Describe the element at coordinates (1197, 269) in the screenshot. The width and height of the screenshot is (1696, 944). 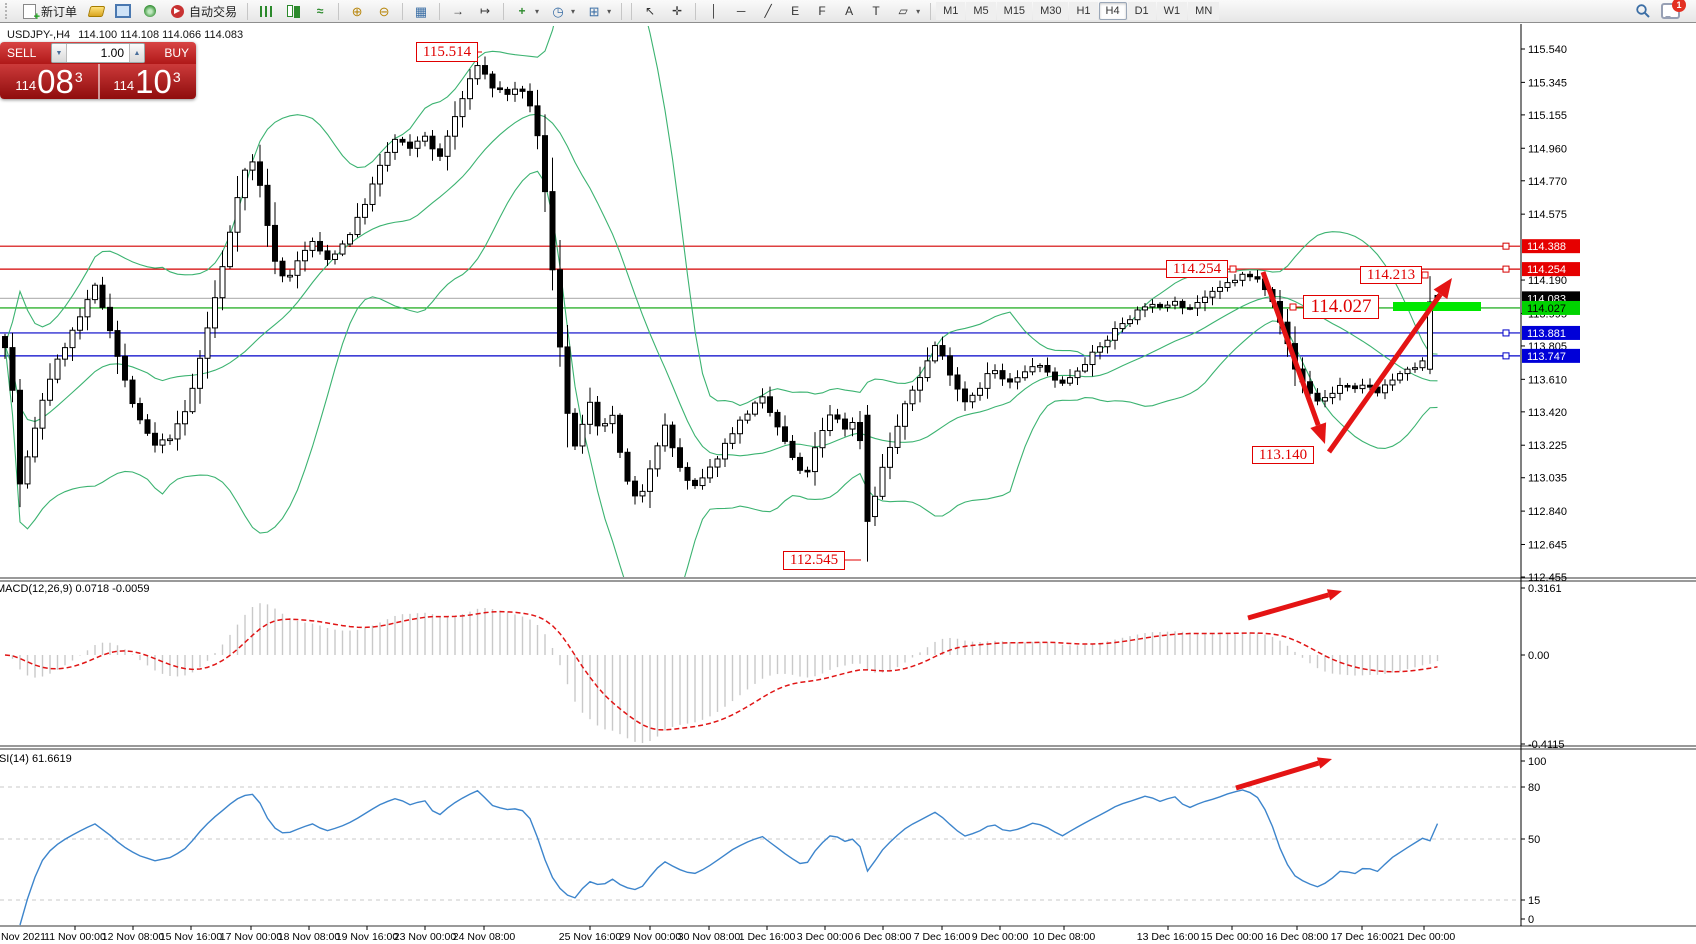
I see `price-annotation-label: 114.254` at that location.